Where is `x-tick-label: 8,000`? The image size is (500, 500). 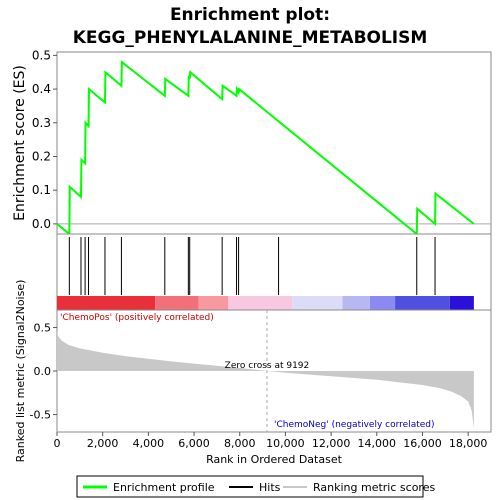
x-tick-label: 8,000 is located at coordinates (240, 443).